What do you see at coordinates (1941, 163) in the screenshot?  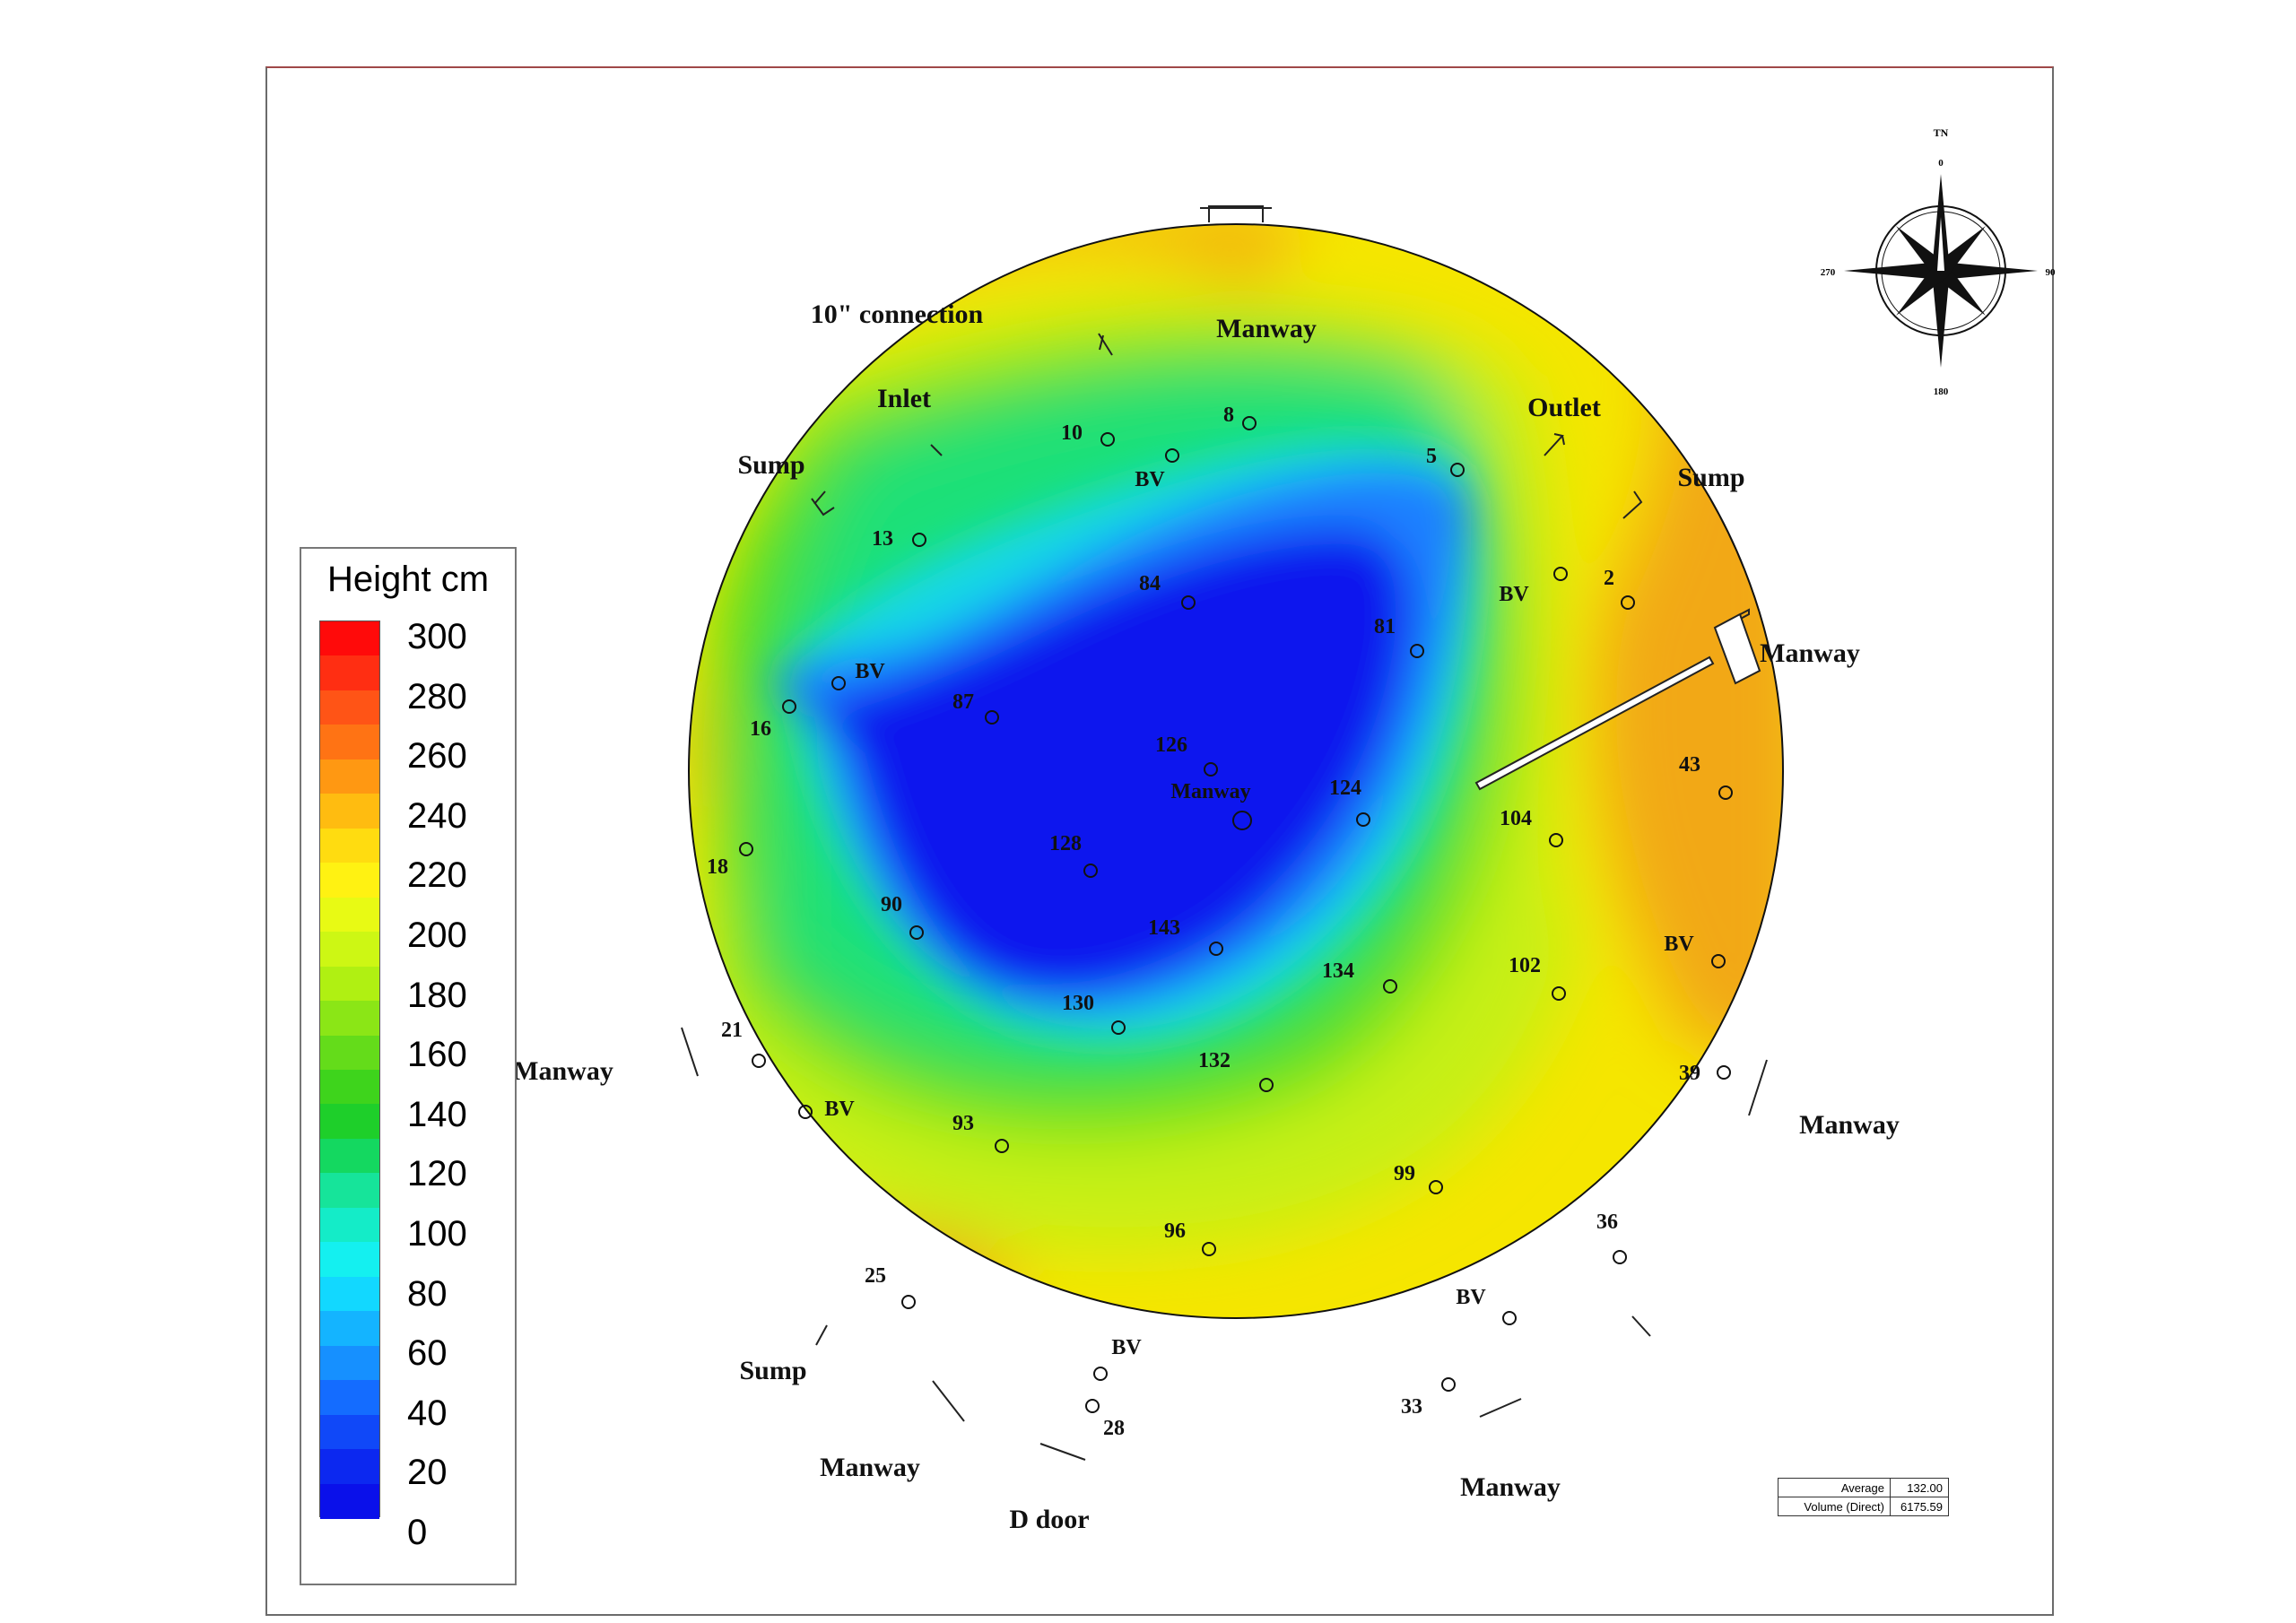 I see `compass-label-0: 0` at bounding box center [1941, 163].